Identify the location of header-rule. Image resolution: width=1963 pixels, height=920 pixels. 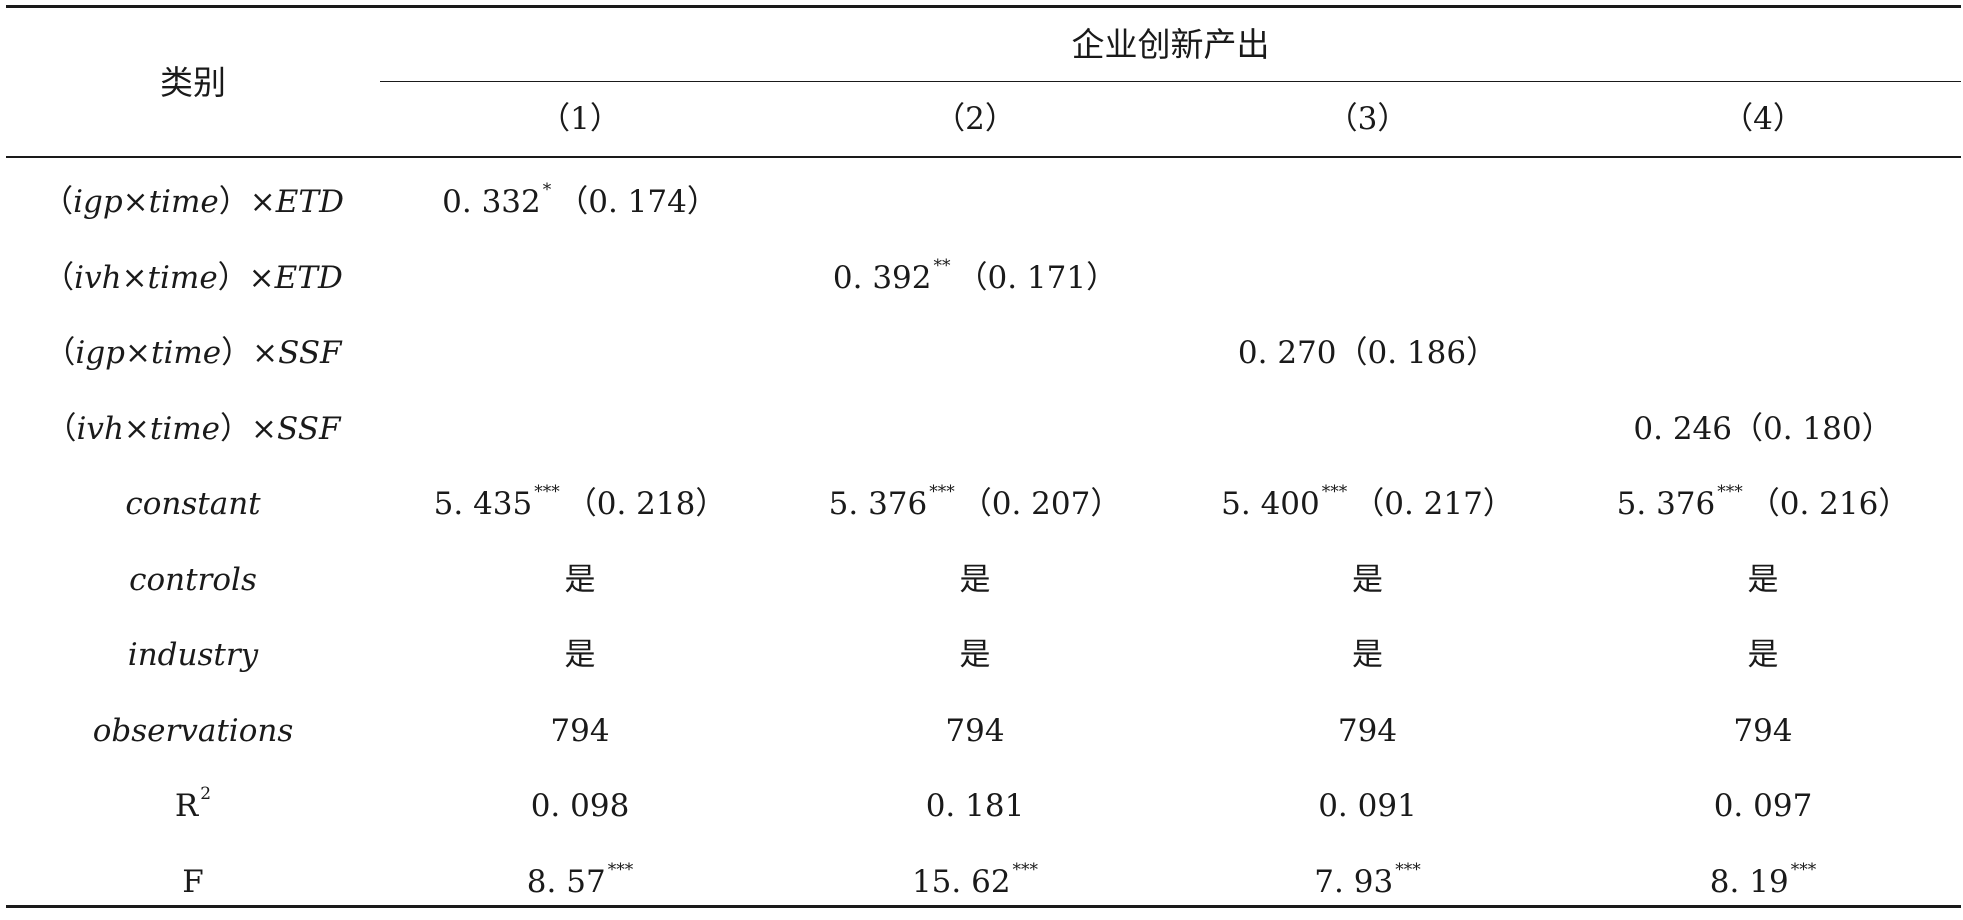
(983, 157).